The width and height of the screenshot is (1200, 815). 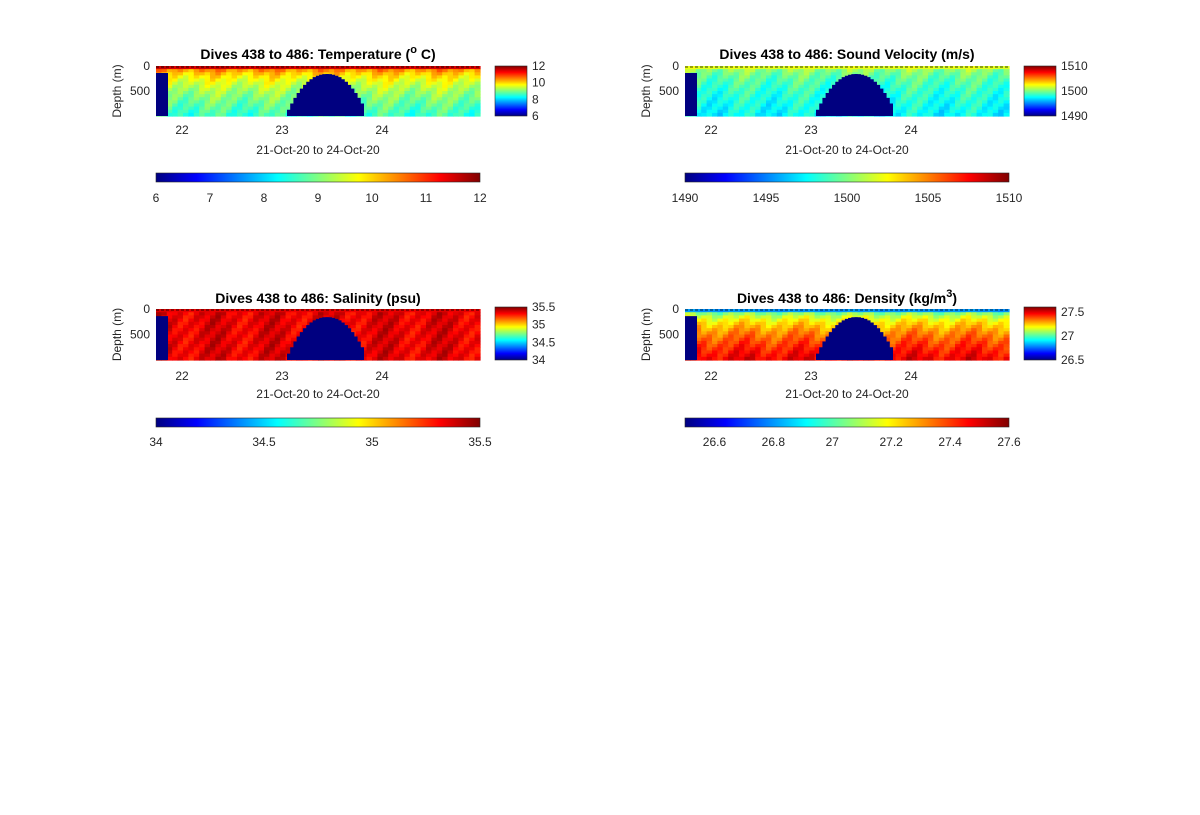 What do you see at coordinates (675, 66) in the screenshot?
I see `sound_velocity-y-tick-label: 0` at bounding box center [675, 66].